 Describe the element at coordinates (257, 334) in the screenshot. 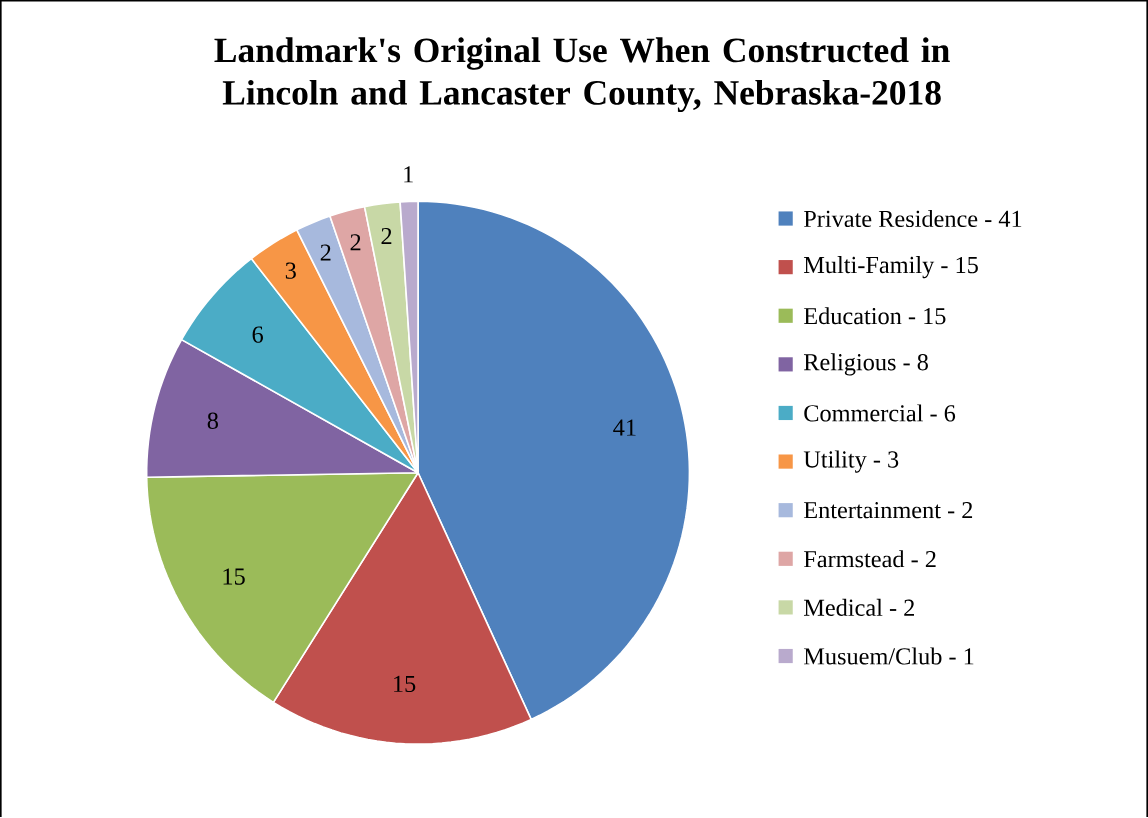

I see `data-label: 6` at that location.